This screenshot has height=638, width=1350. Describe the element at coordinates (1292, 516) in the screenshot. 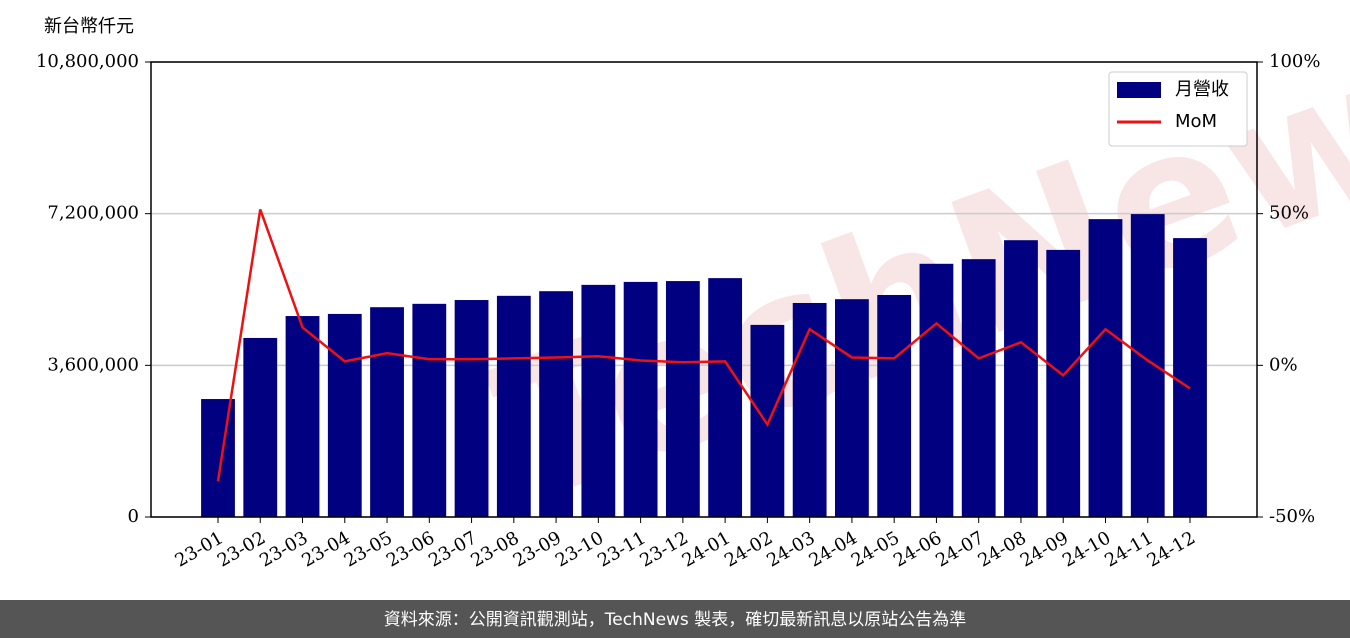

I see `y2-tick-label: -50%` at that location.